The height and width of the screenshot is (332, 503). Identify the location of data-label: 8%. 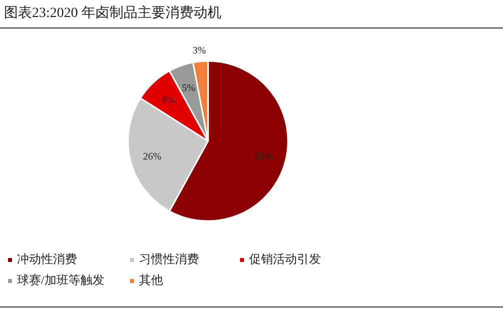
(169, 100).